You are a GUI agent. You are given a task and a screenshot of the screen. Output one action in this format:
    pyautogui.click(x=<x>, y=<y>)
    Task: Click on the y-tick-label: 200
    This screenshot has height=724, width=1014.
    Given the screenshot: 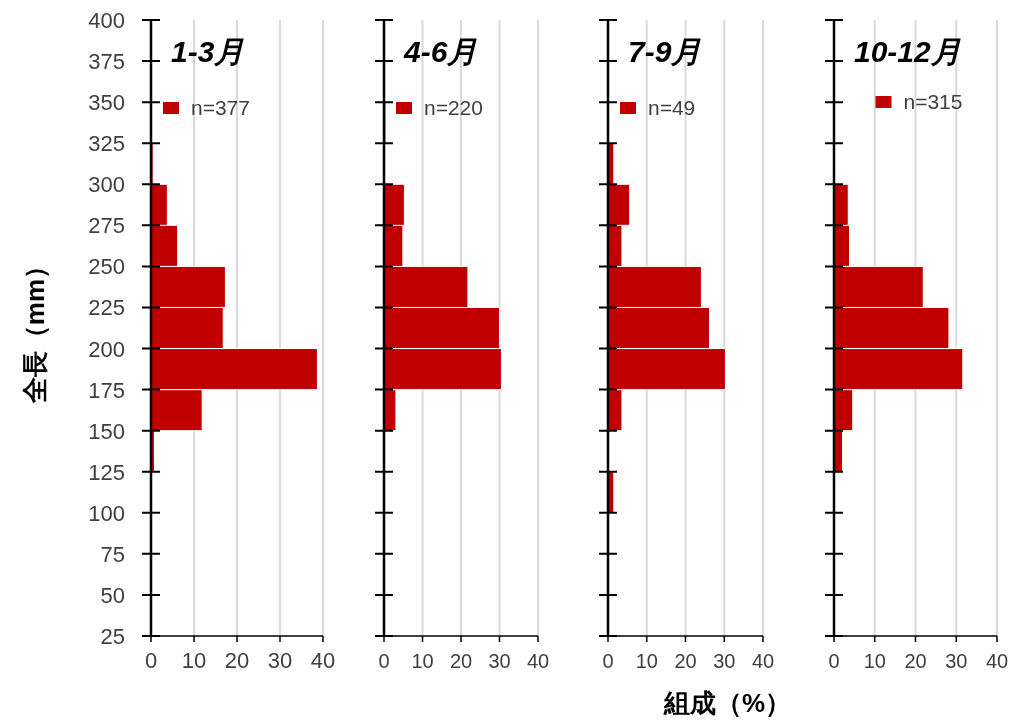 What is the action you would take?
    pyautogui.click(x=106, y=349)
    